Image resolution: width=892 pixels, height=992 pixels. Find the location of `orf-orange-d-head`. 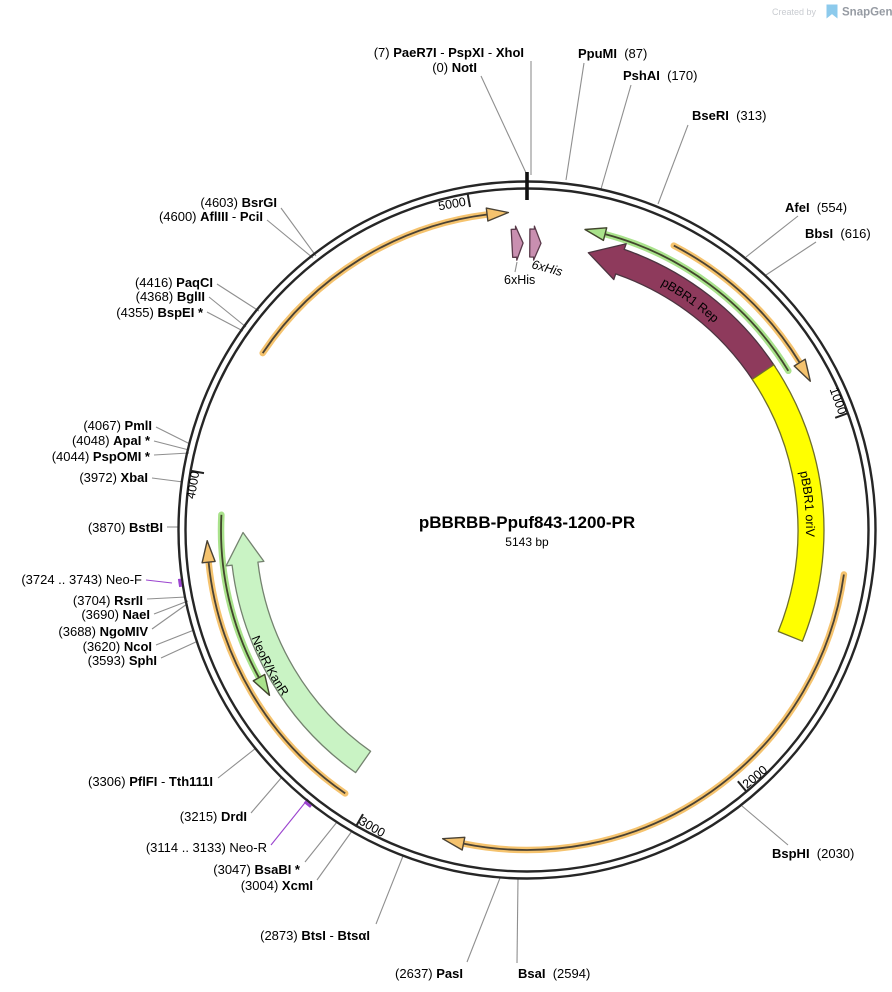

orf-orange-d-head is located at coordinates (208, 552).